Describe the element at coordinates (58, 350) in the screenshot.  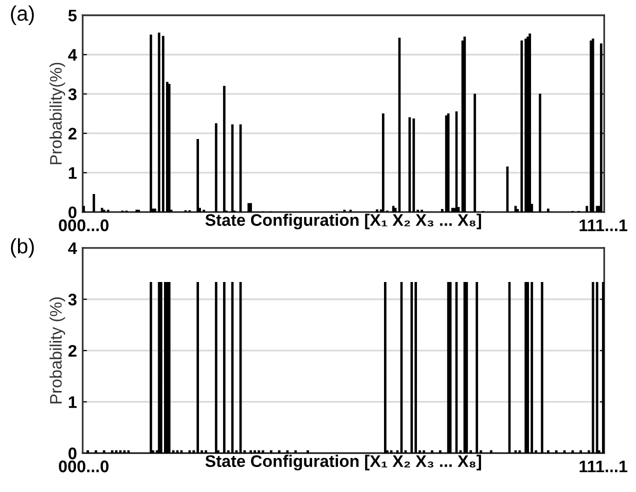
I see `y-axis-title: Probability (%)` at that location.